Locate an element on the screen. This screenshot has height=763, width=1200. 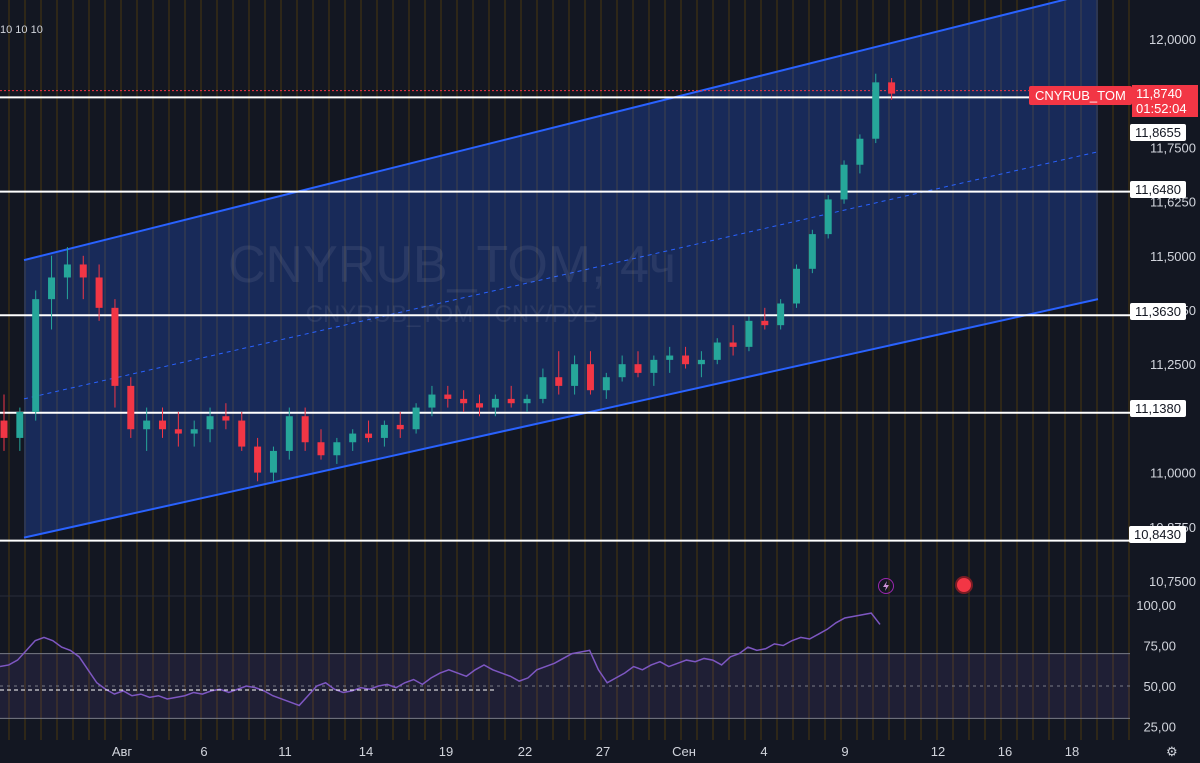
settings-icon: ⚙ is located at coordinates (1172, 751).